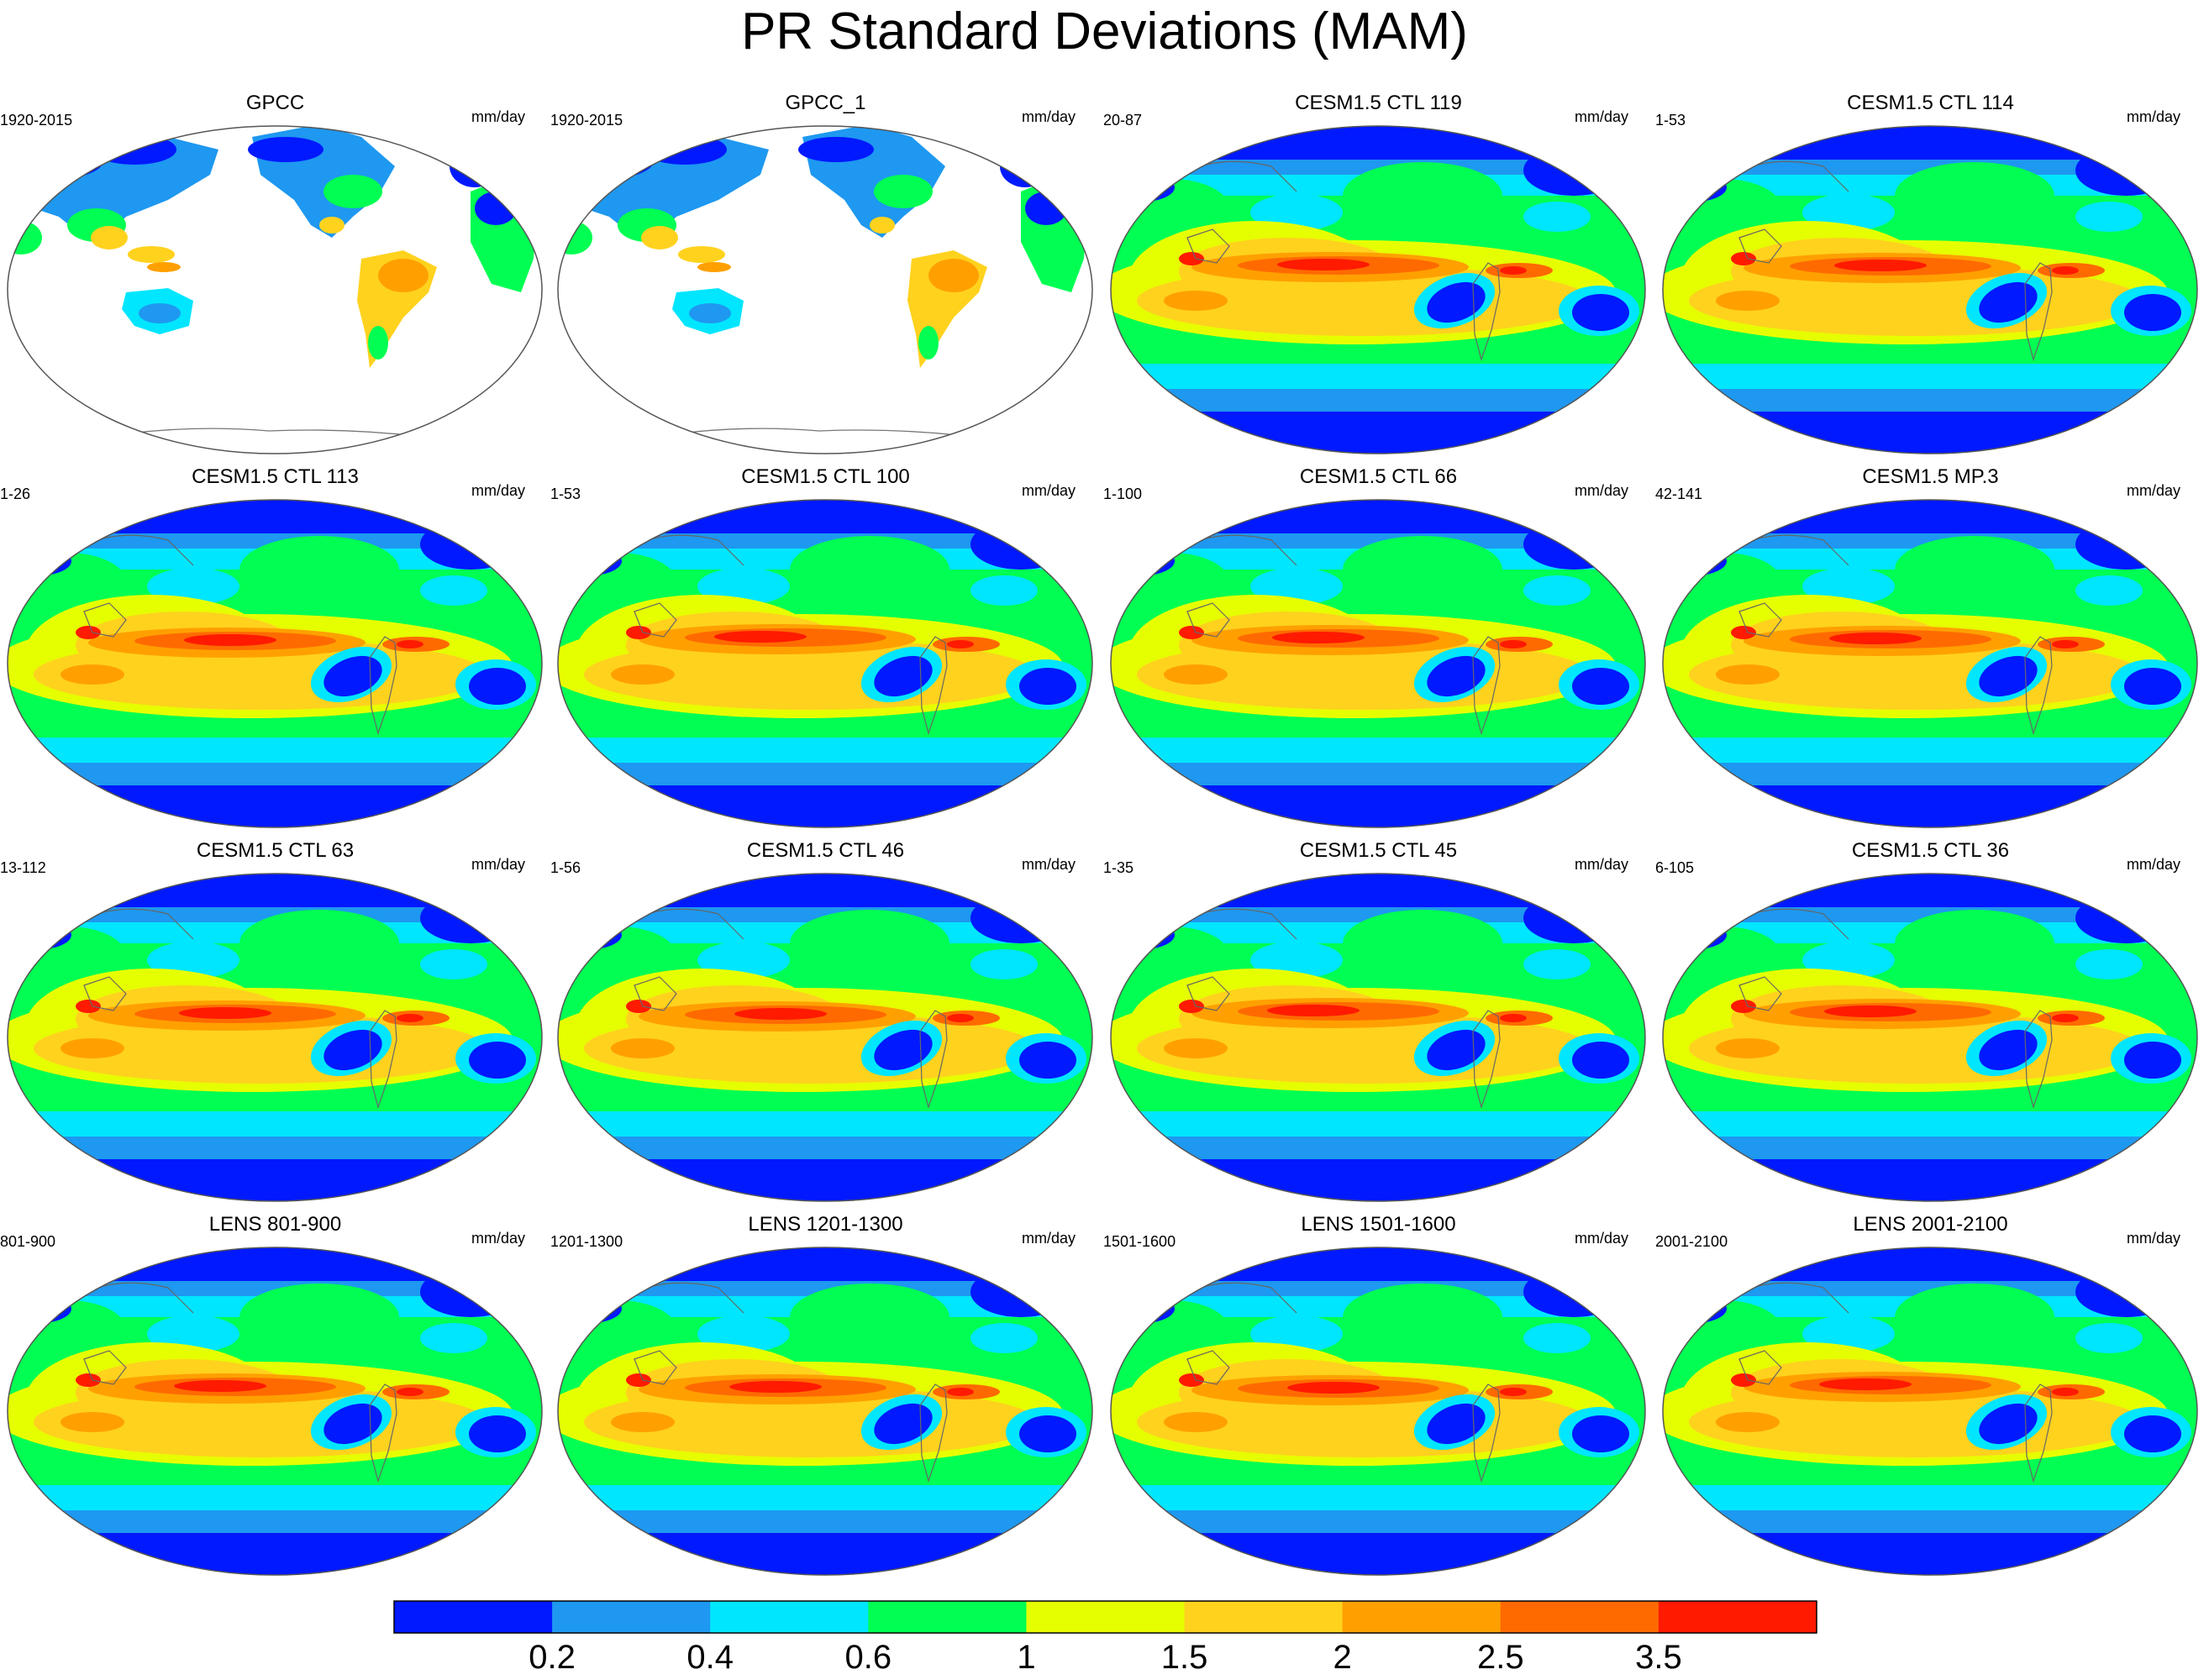  What do you see at coordinates (1500, 1657) in the screenshot?
I see `colorbar-tick-label: 2.5` at bounding box center [1500, 1657].